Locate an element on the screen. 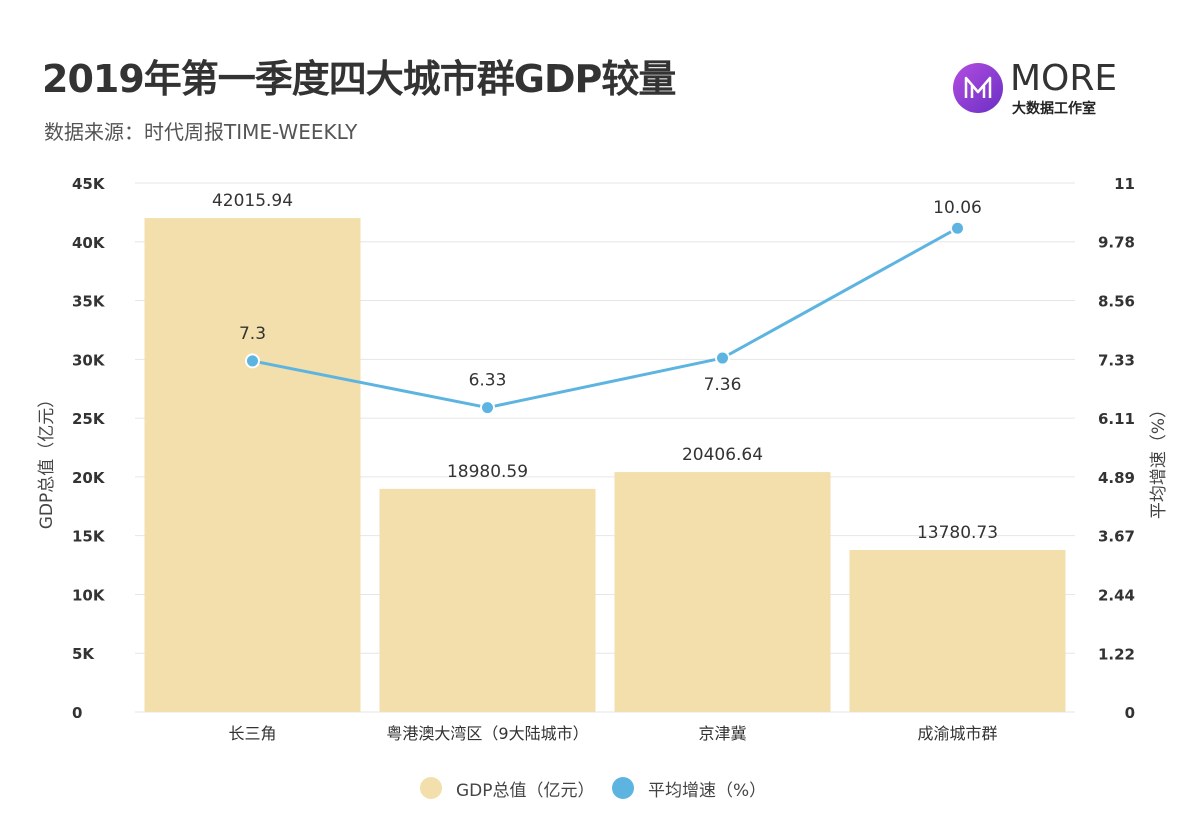 The height and width of the screenshot is (831, 1200). chart-title: 2019年第一季度四大城市群GDP较量 is located at coordinates (359, 79).